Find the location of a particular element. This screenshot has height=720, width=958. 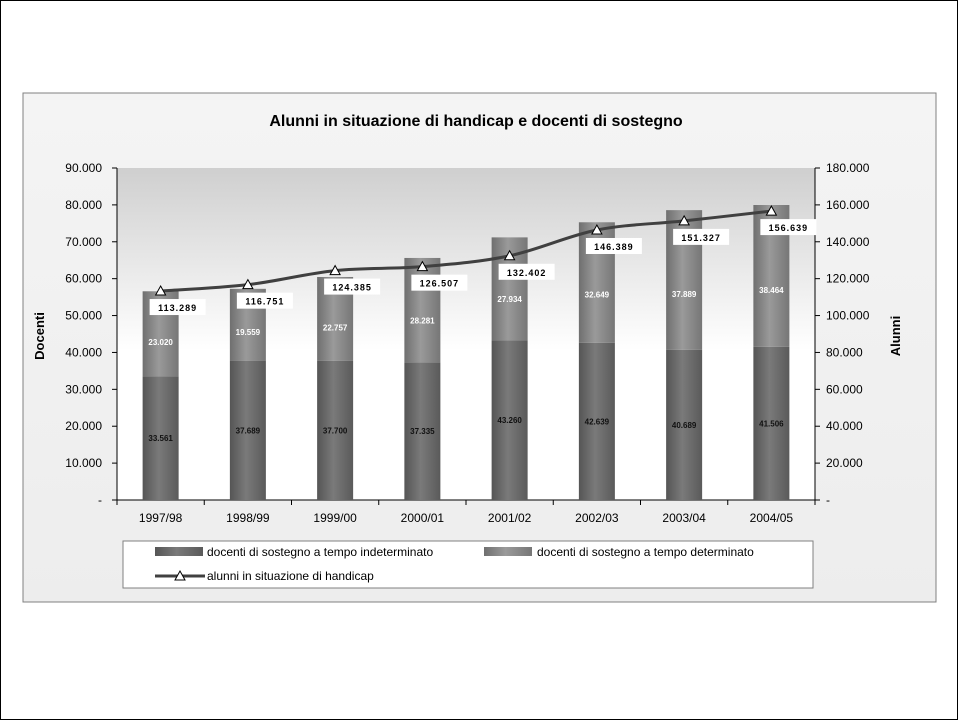

x-tick-label: 1999/00 is located at coordinates (335, 518).